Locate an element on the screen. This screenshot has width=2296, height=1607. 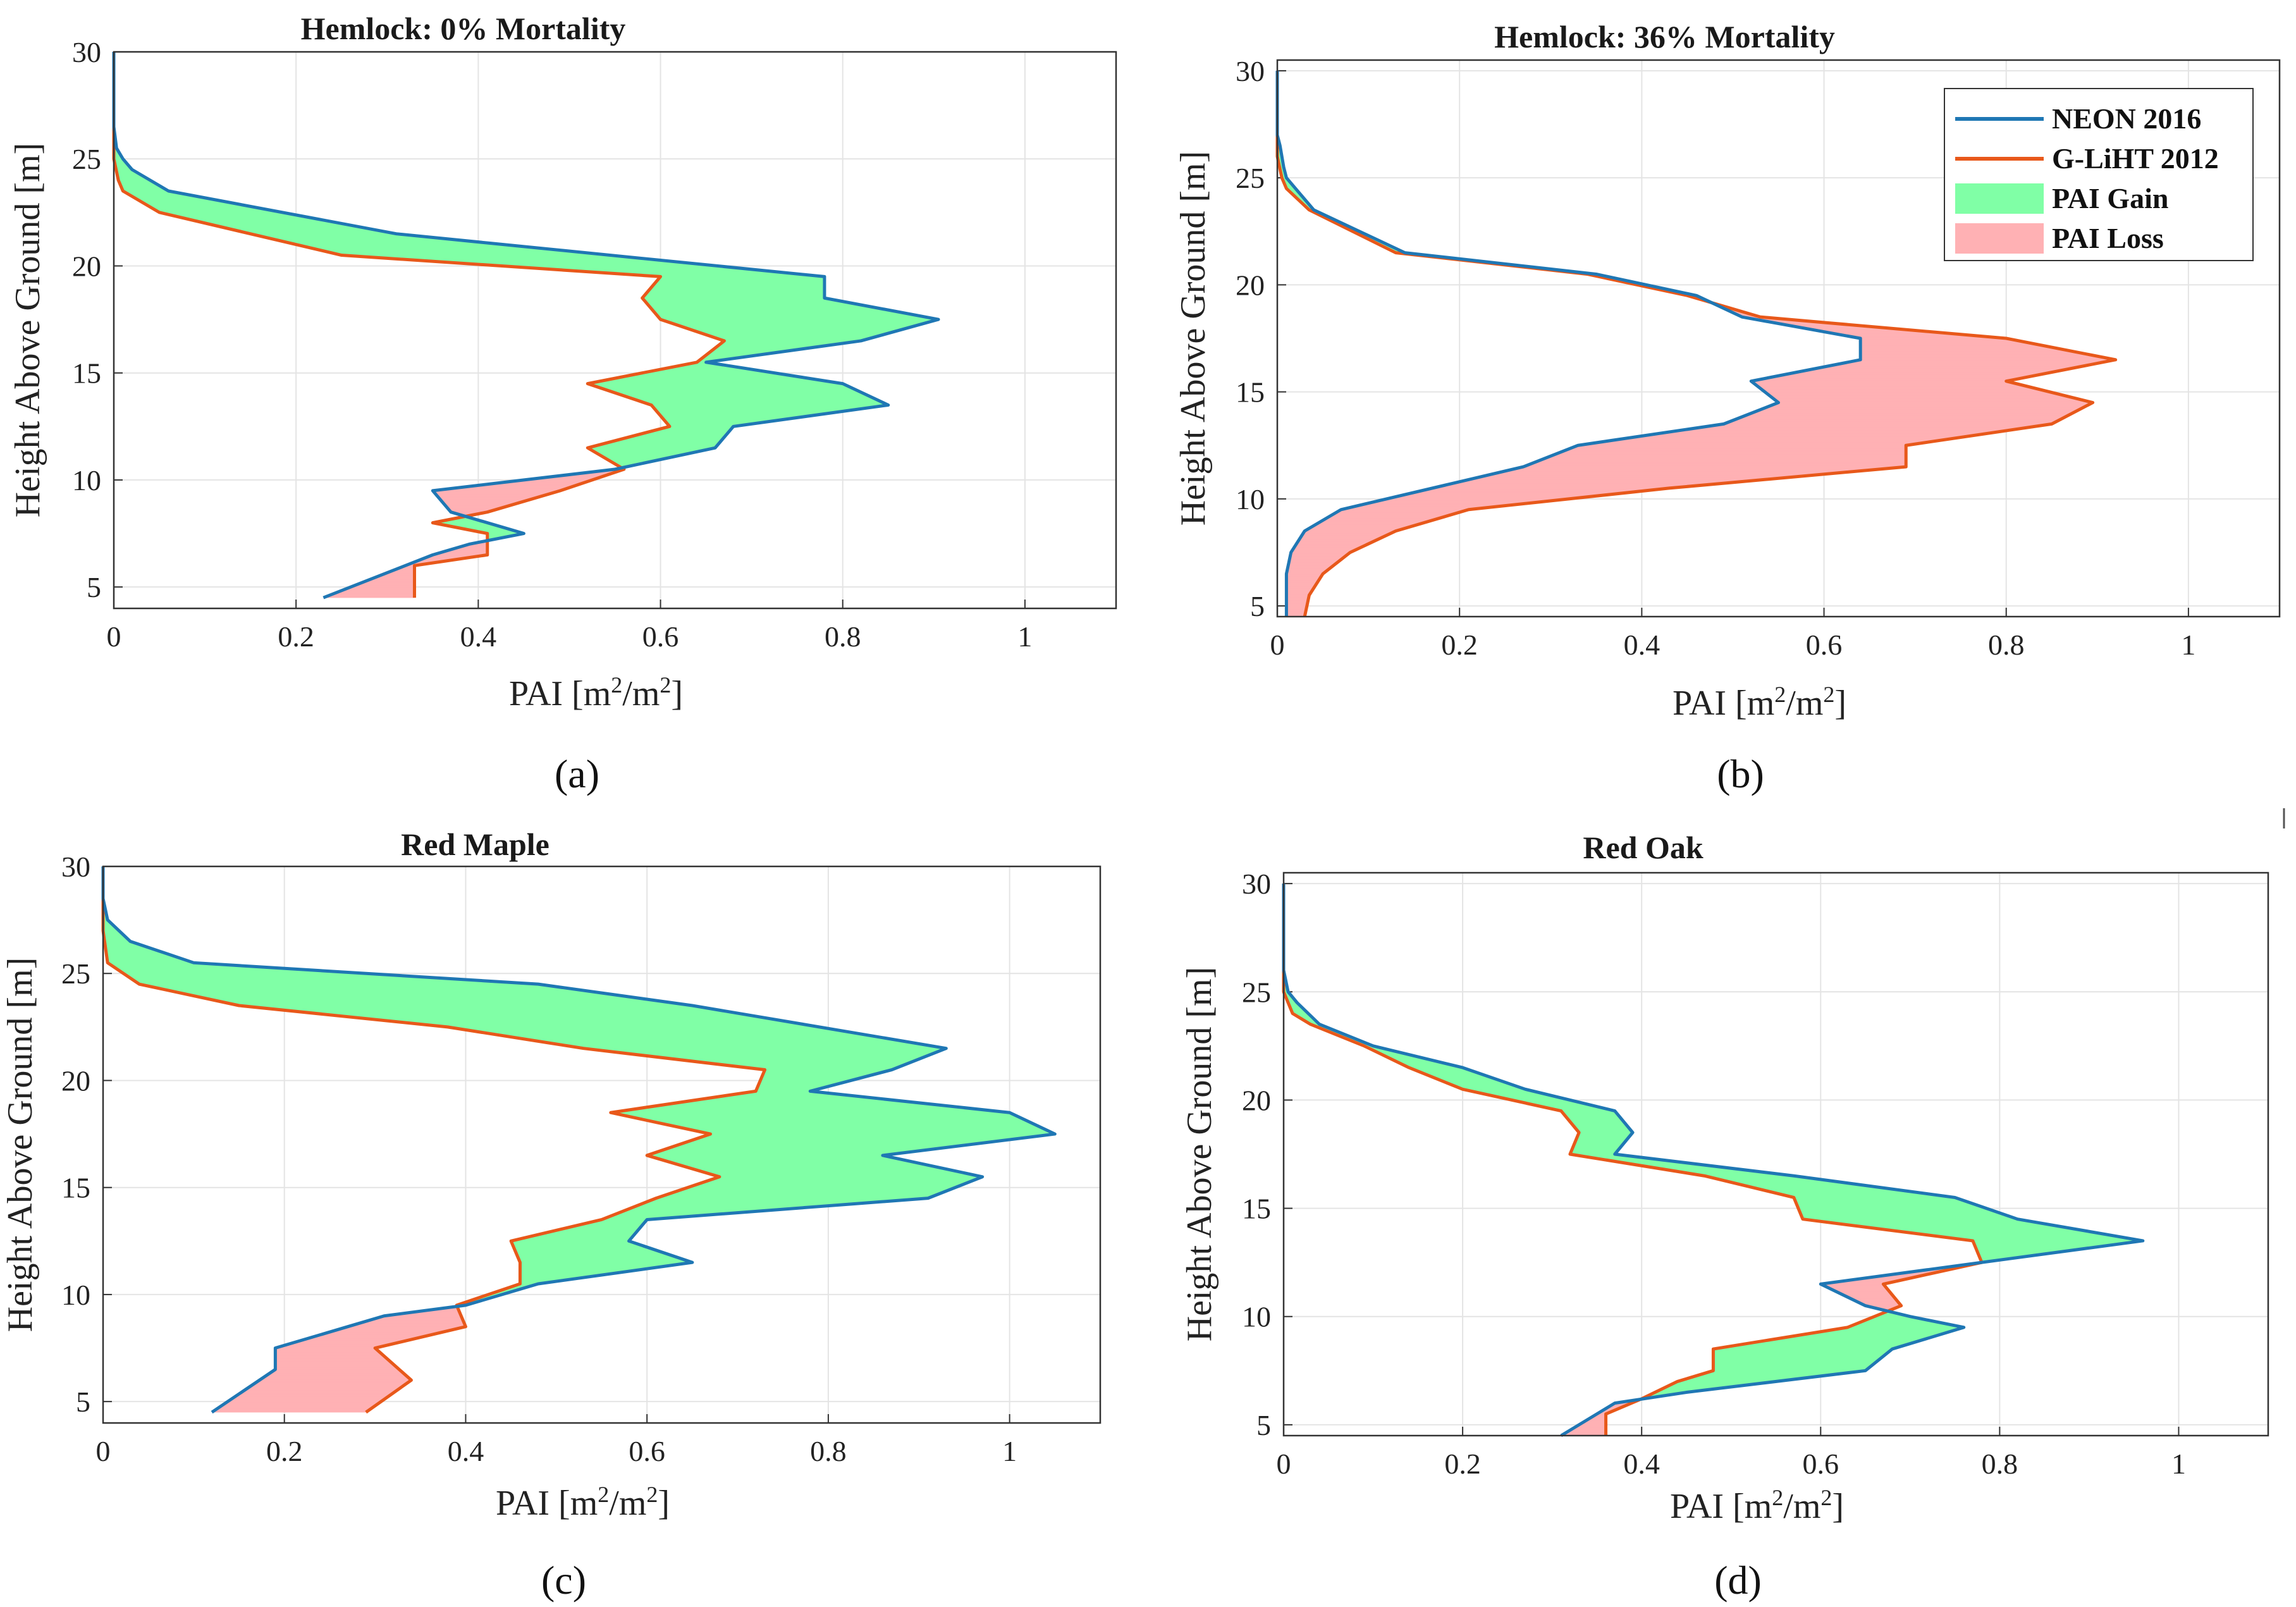
legend: NEON 2016 G-LiHT 2012 PAI Gain PAI Loss is located at coordinates (2099, 174).